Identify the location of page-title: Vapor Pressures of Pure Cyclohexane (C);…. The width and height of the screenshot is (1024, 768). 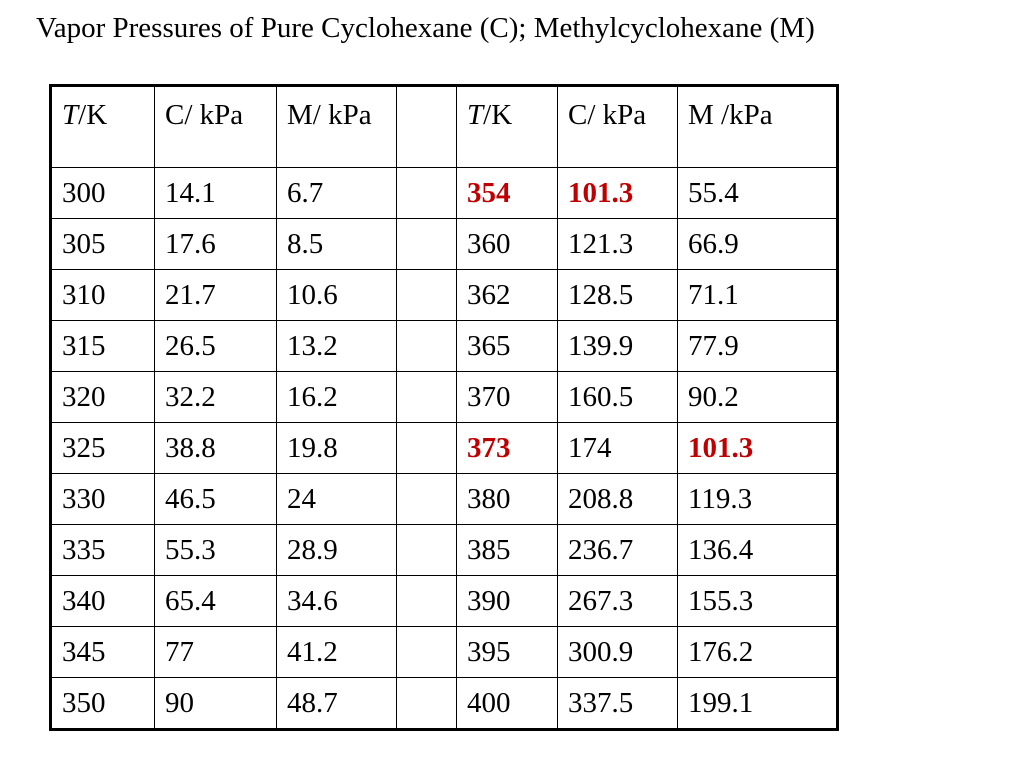
(425, 28).